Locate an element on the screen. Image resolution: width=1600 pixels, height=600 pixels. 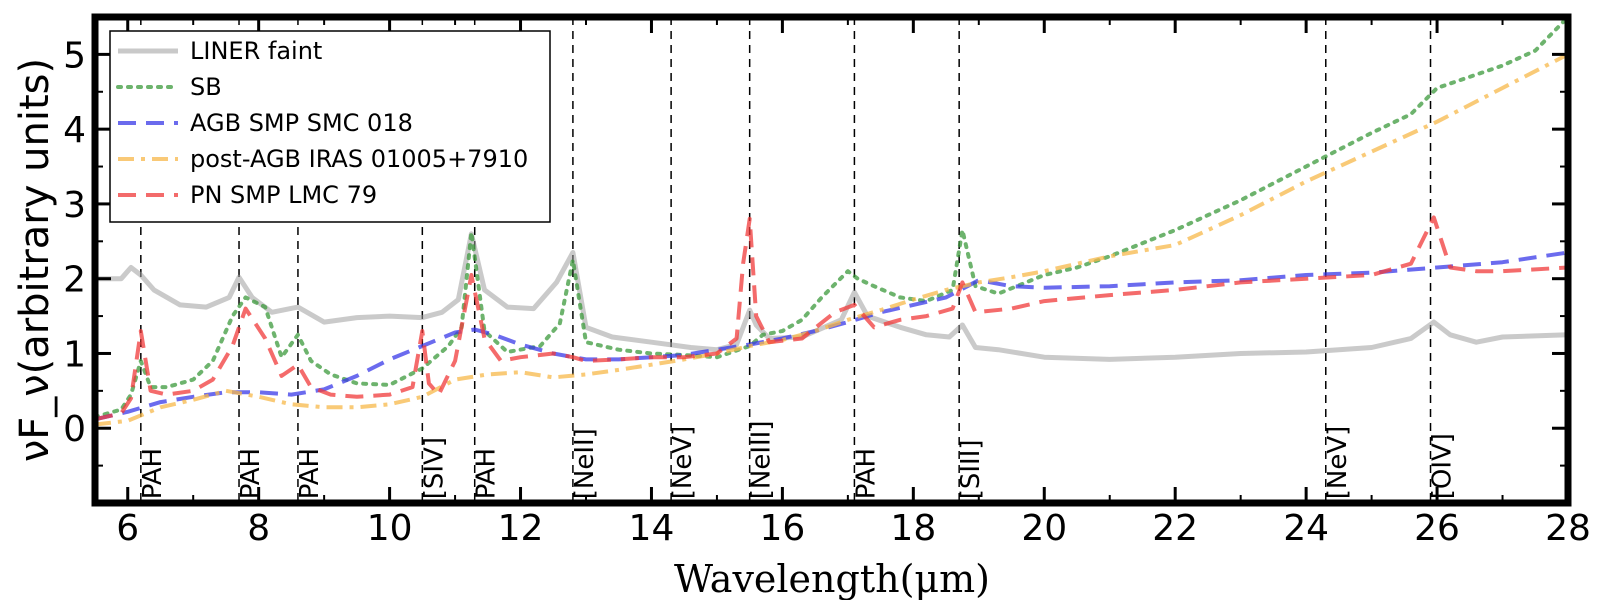
x-tick-label-7: 20 is located at coordinates (1044, 528).